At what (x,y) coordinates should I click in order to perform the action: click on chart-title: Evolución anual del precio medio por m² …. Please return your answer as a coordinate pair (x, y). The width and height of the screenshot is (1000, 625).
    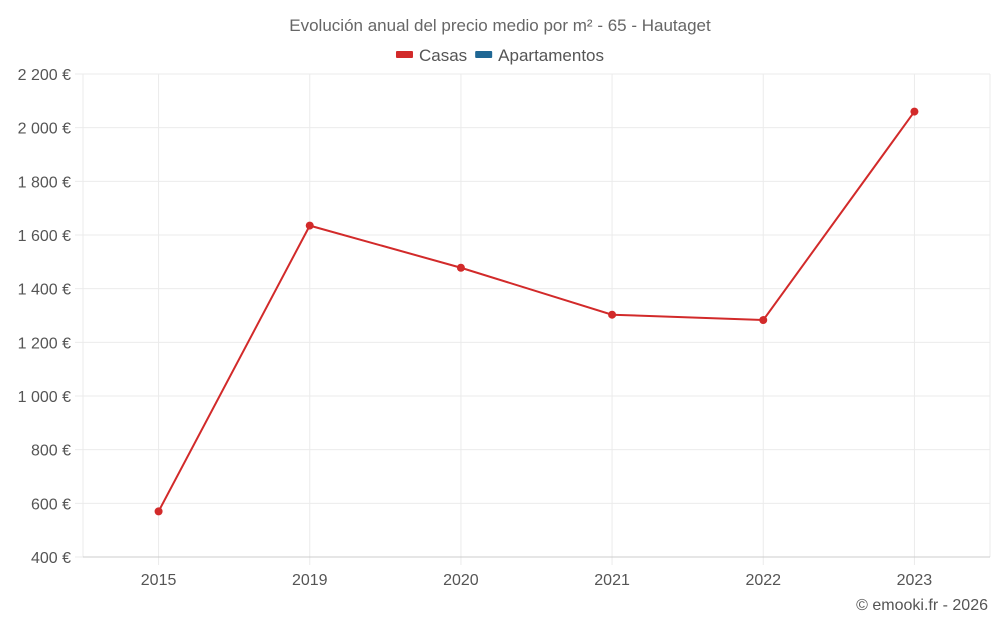
    Looking at the image, I should click on (500, 25).